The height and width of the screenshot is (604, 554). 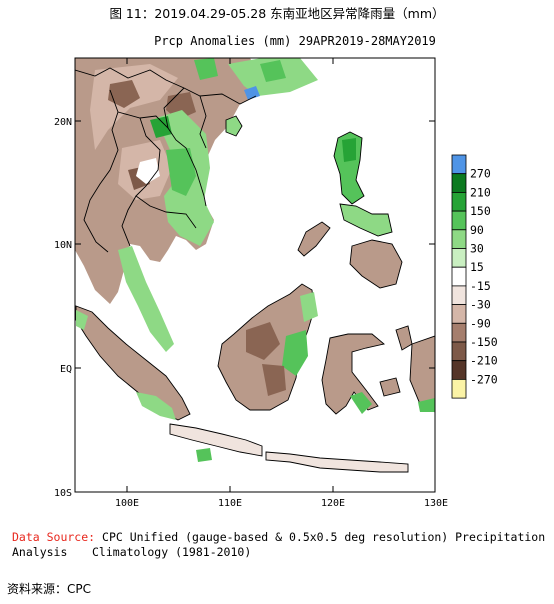 I want to click on colorbar-label: -270, so click(x=484, y=379).